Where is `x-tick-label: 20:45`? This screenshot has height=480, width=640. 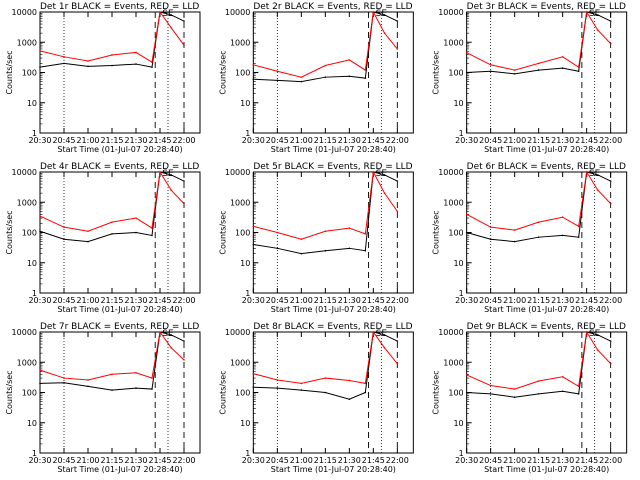 x-tick-label: 20:45 is located at coordinates (490, 460).